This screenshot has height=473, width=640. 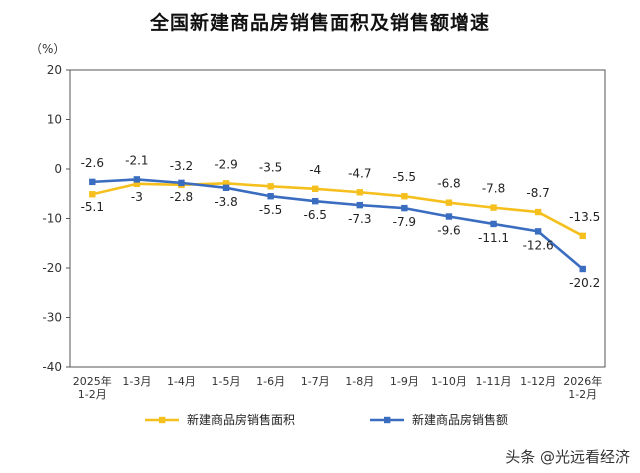 I want to click on data-label: -3.5, so click(x=270, y=167).